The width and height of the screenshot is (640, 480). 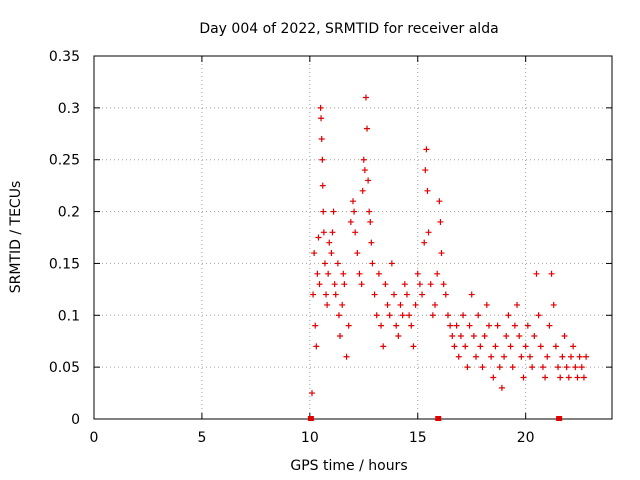 What do you see at coordinates (64, 57) in the screenshot?
I see `y-tick-label: 0.35` at bounding box center [64, 57].